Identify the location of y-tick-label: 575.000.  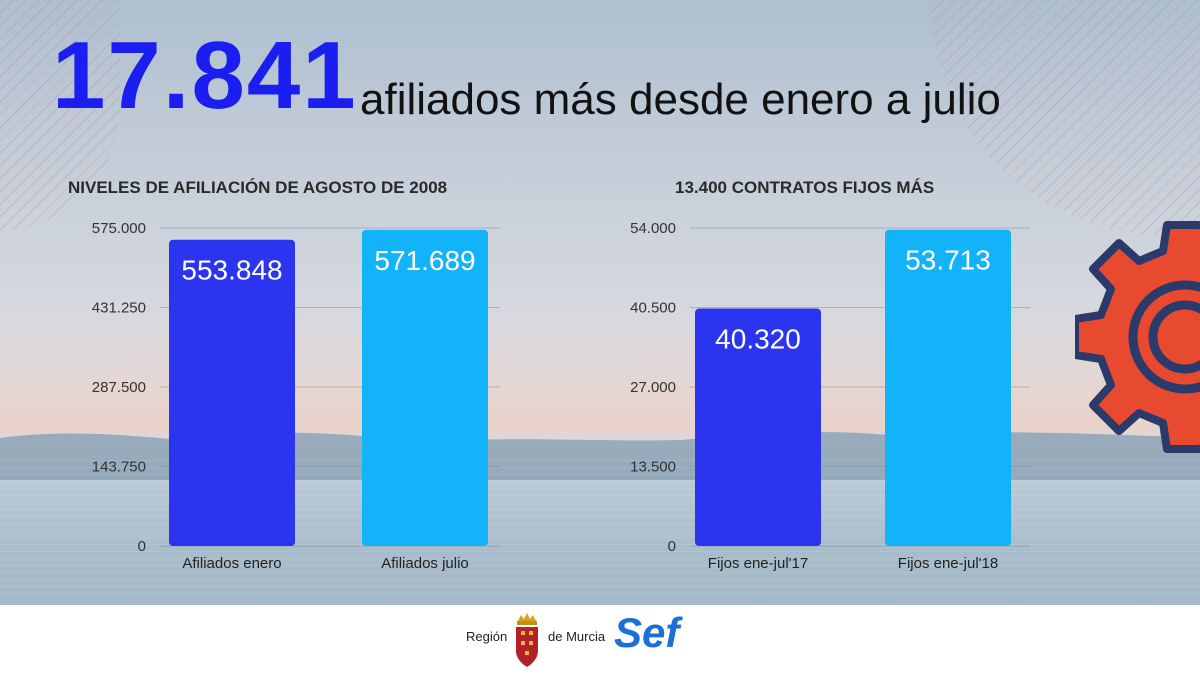
(119, 228).